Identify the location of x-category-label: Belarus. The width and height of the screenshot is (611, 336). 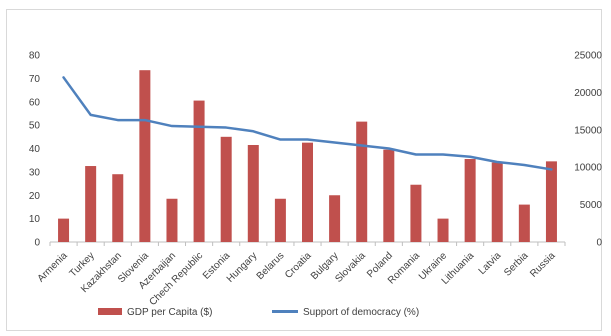
(271, 266).